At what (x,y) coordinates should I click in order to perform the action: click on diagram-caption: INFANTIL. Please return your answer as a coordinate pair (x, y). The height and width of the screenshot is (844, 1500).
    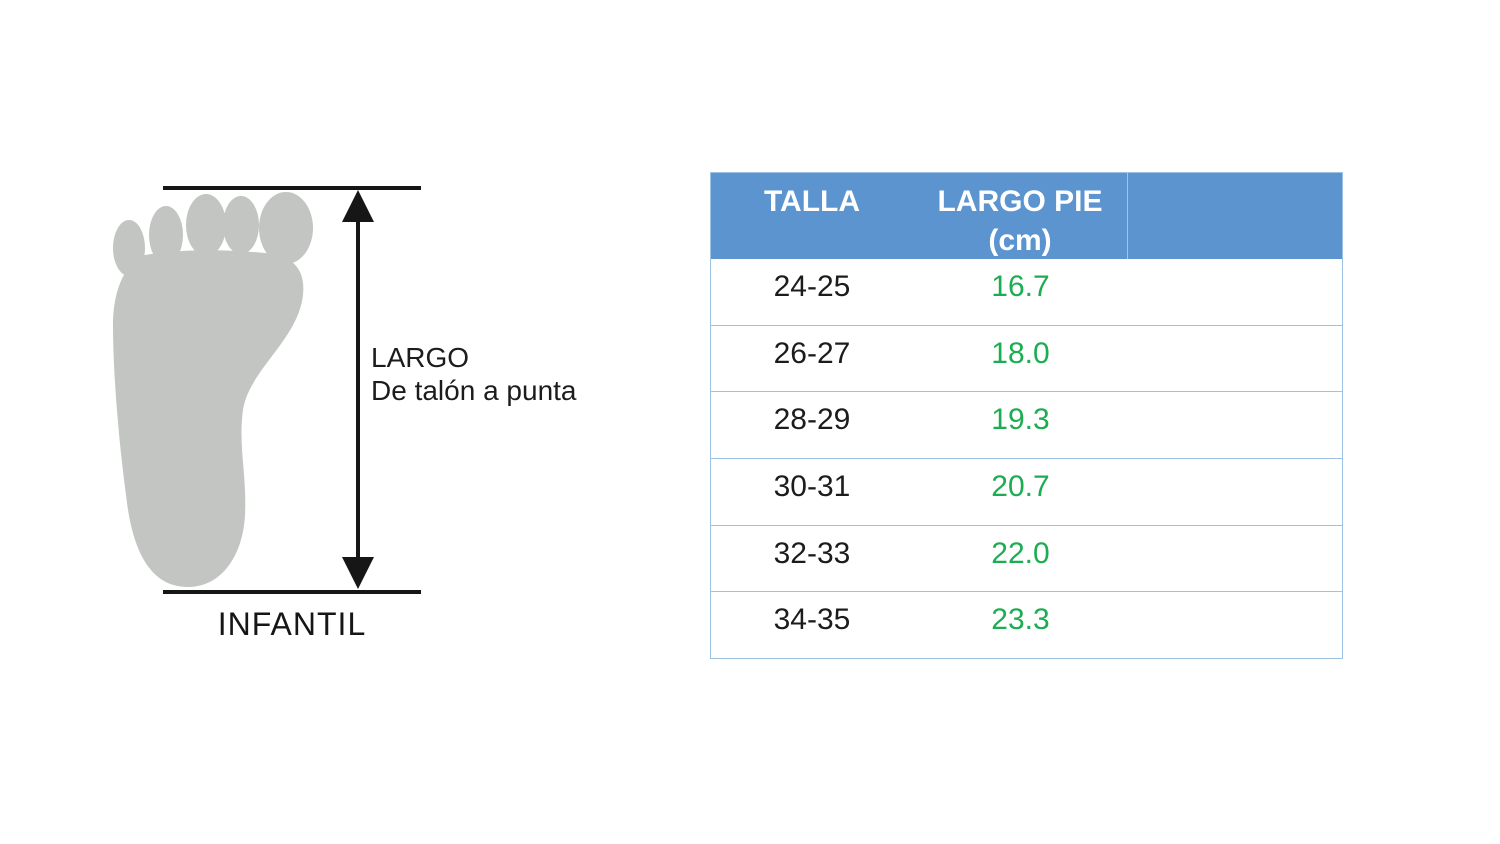
    Looking at the image, I should click on (292, 624).